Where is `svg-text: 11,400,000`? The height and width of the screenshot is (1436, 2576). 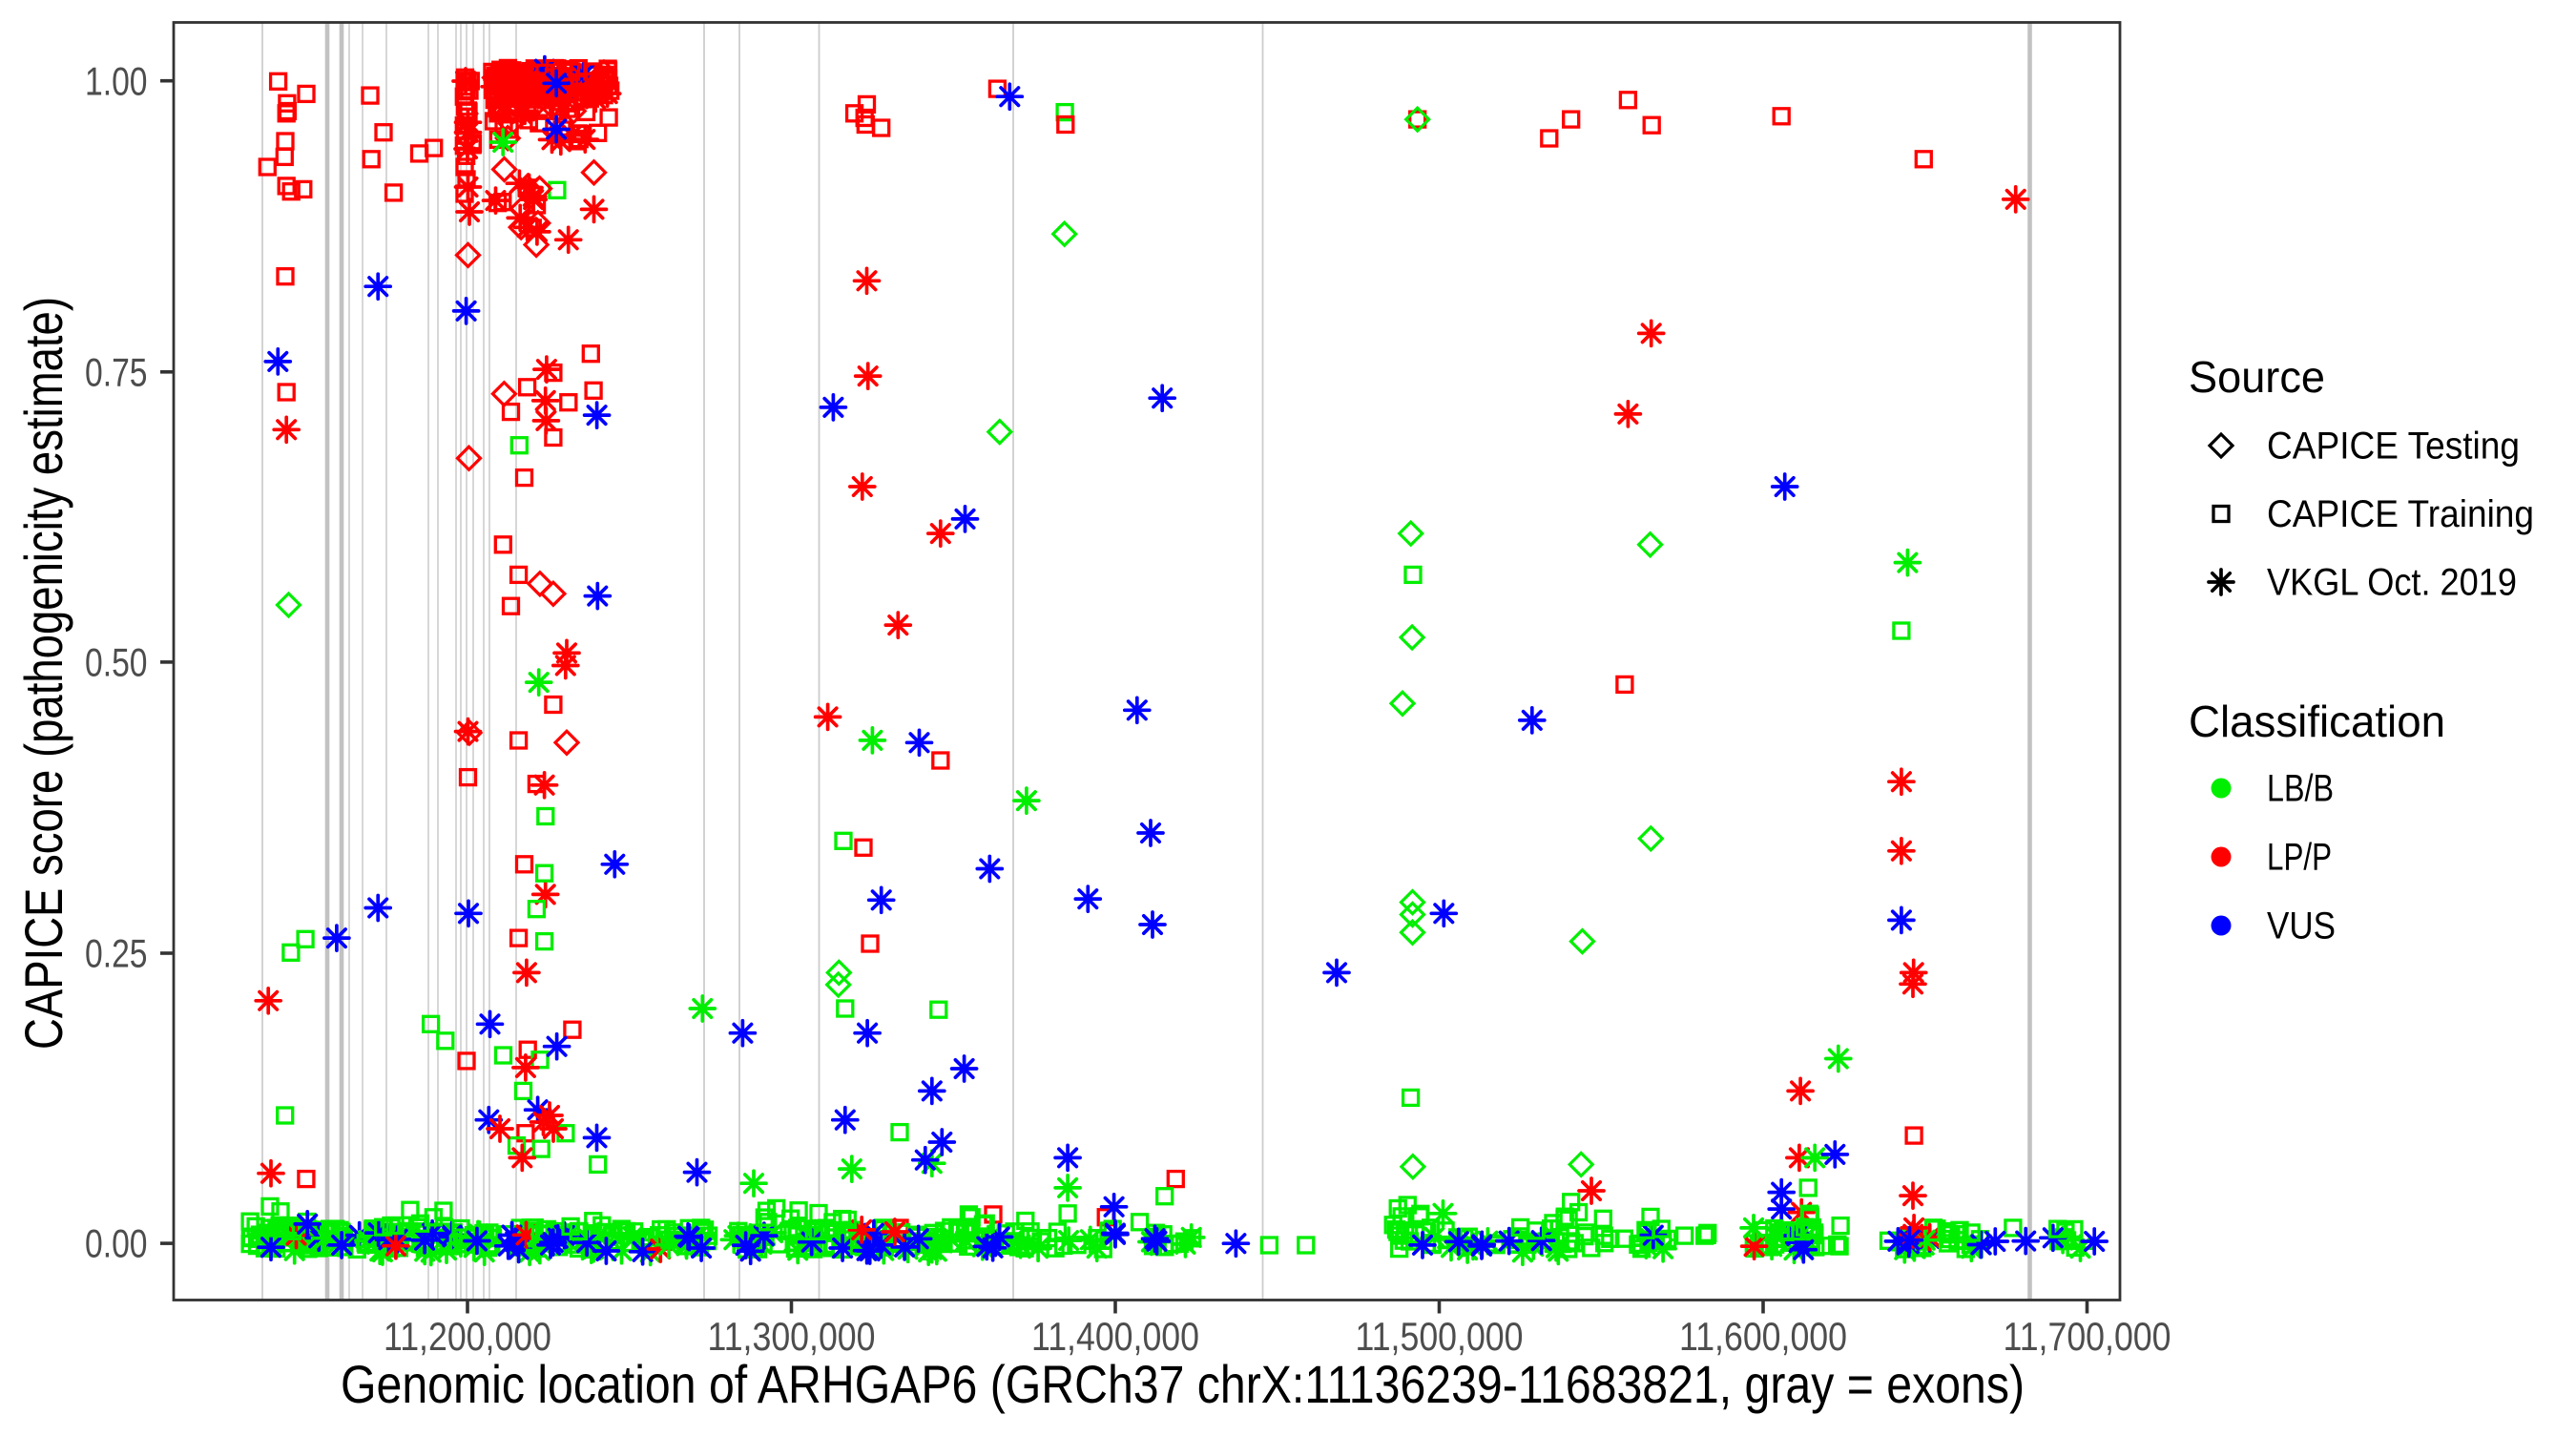
svg-text: 11,400,000 is located at coordinates (1115, 1336).